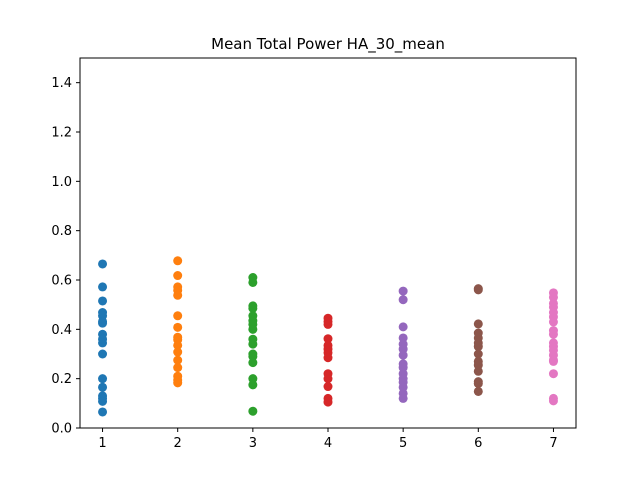 The image size is (640, 480). What do you see at coordinates (65, 256) in the screenshot?
I see `y-axis: 0.0 0.2 0.4 0.6 0.8 1.0 1.2 1.4` at bounding box center [65, 256].